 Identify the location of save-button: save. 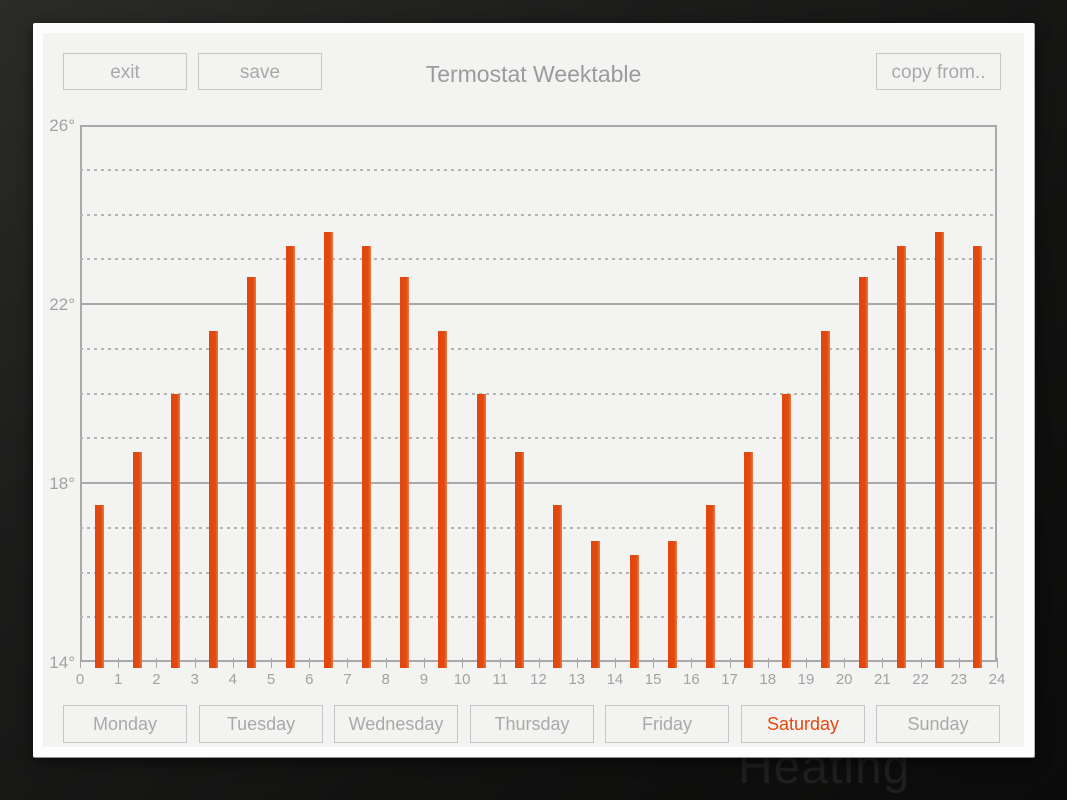
(260, 71).